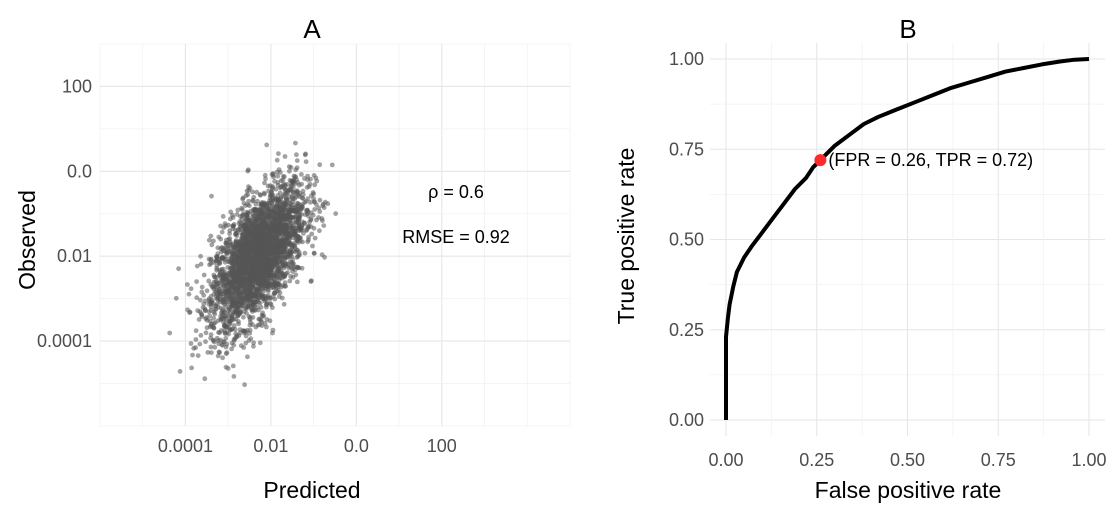  I want to click on panel-a-x-tick-label: 0.01, so click(270, 446).